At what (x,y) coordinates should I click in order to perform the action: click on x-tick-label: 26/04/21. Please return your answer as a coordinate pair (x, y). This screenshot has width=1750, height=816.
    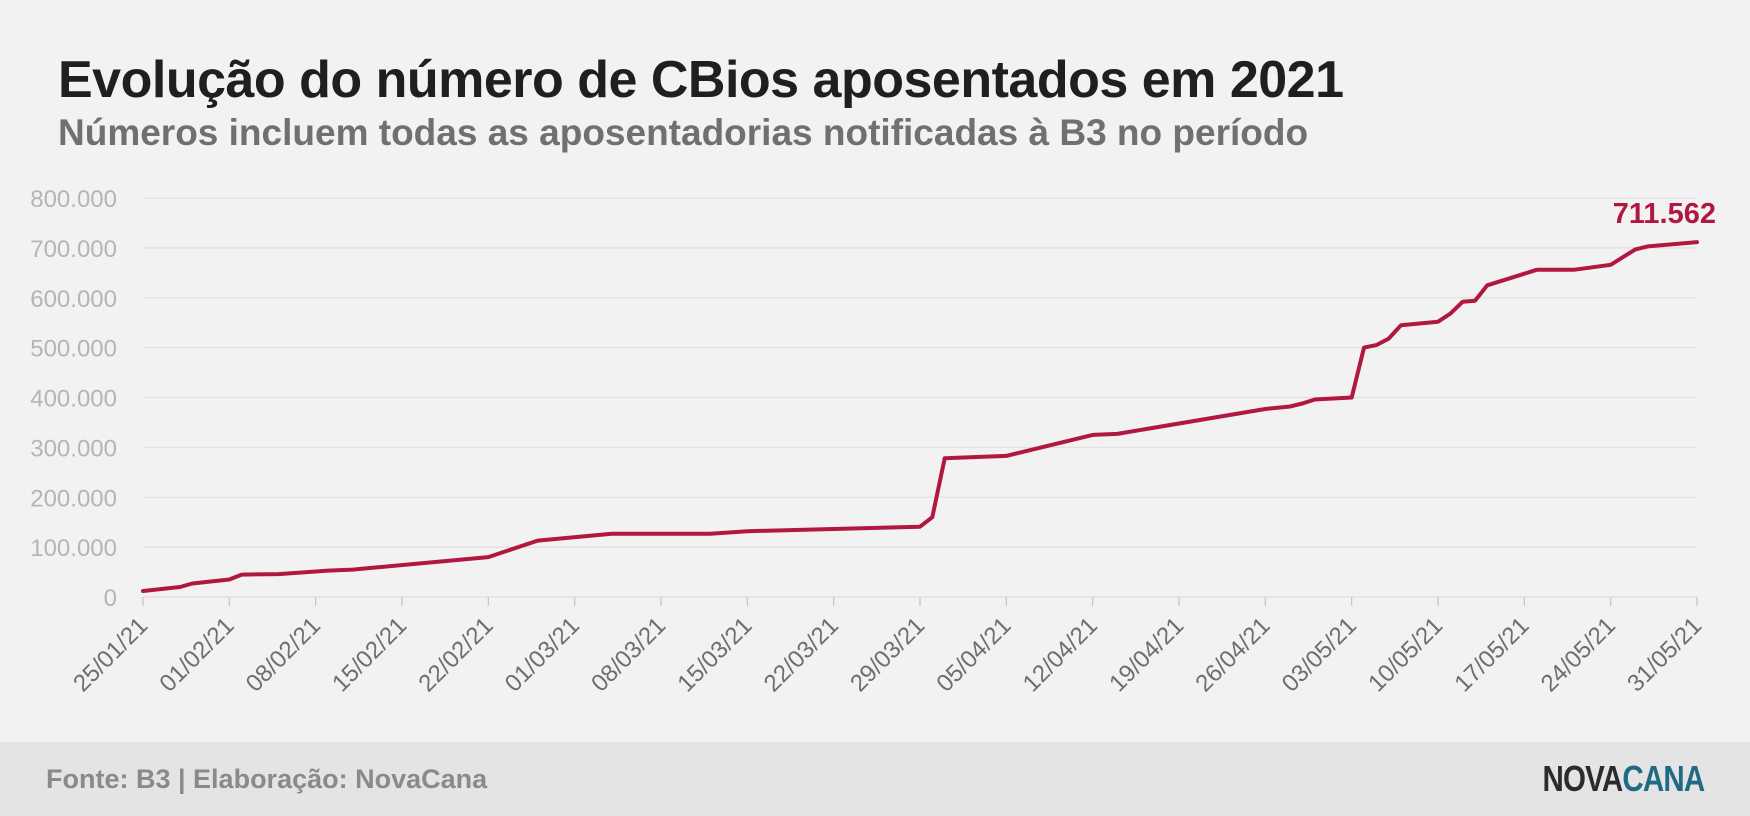
    Looking at the image, I should click on (1232, 654).